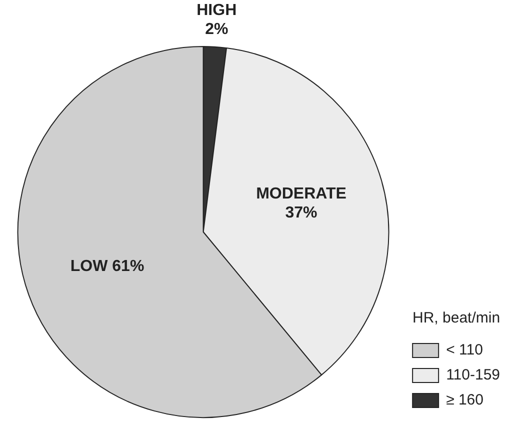  Describe the element at coordinates (464, 350) in the screenshot. I see `legend-label: < 110` at that location.